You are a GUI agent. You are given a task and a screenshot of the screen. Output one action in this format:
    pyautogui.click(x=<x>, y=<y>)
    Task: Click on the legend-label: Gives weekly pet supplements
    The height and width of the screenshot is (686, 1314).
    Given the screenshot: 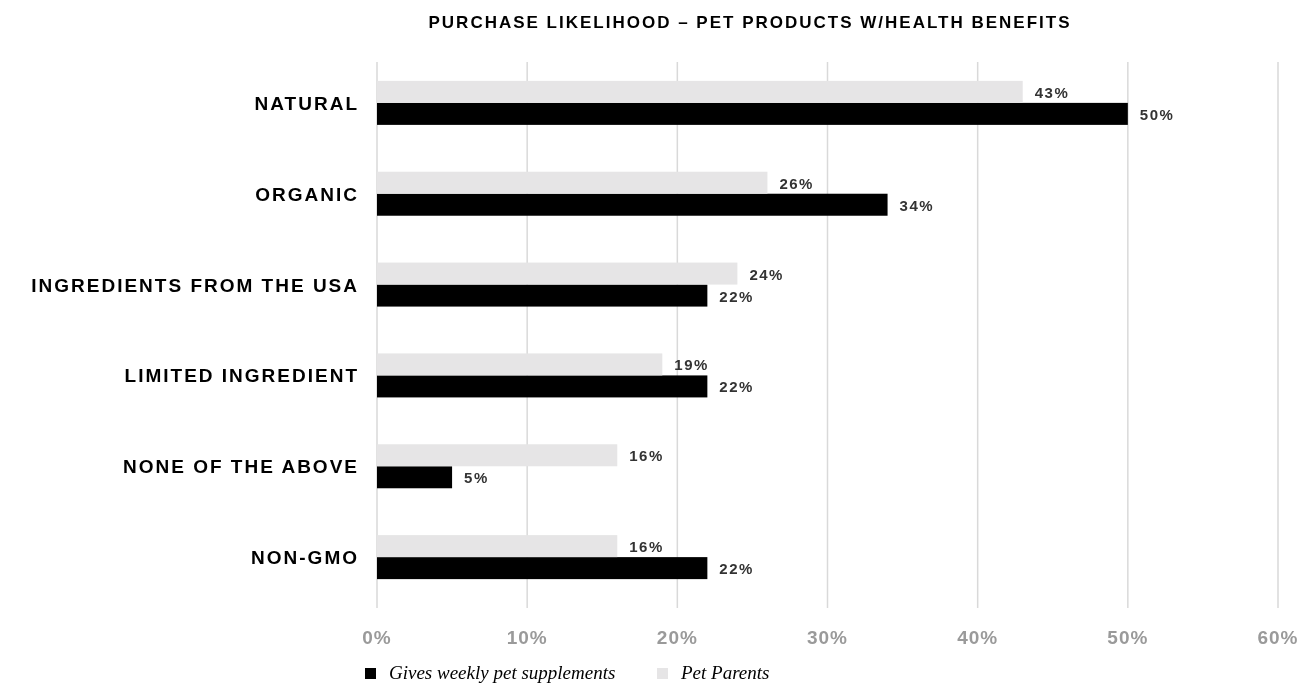 What is the action you would take?
    pyautogui.click(x=502, y=672)
    